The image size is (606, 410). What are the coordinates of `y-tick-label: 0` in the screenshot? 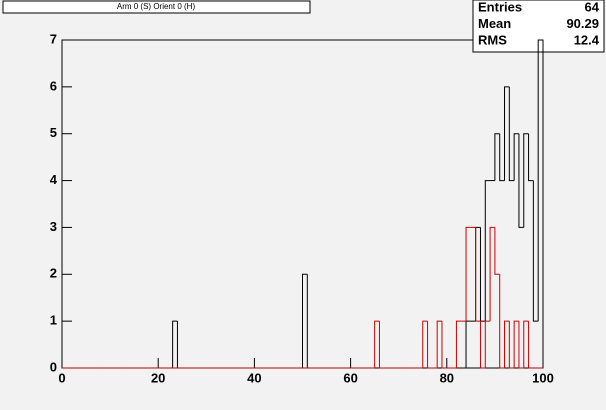 It's located at (53, 366).